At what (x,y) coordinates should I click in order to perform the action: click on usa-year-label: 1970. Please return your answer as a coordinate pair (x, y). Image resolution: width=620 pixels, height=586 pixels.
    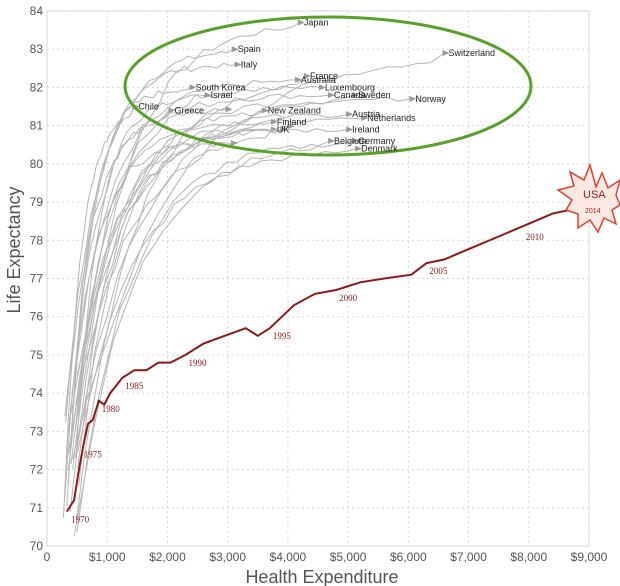
    Looking at the image, I should click on (80, 520).